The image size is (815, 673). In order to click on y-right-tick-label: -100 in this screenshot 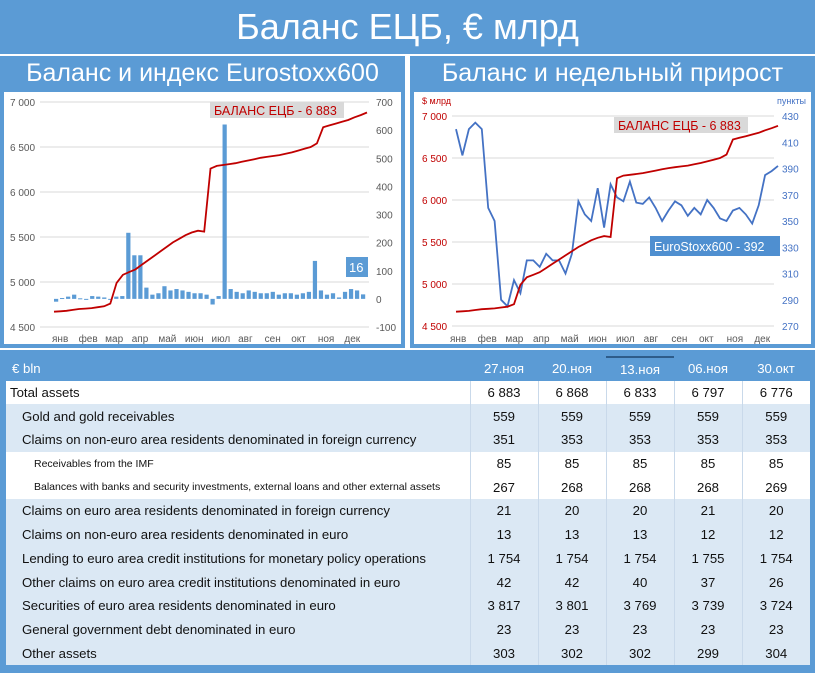, I will do `click(386, 328)`.